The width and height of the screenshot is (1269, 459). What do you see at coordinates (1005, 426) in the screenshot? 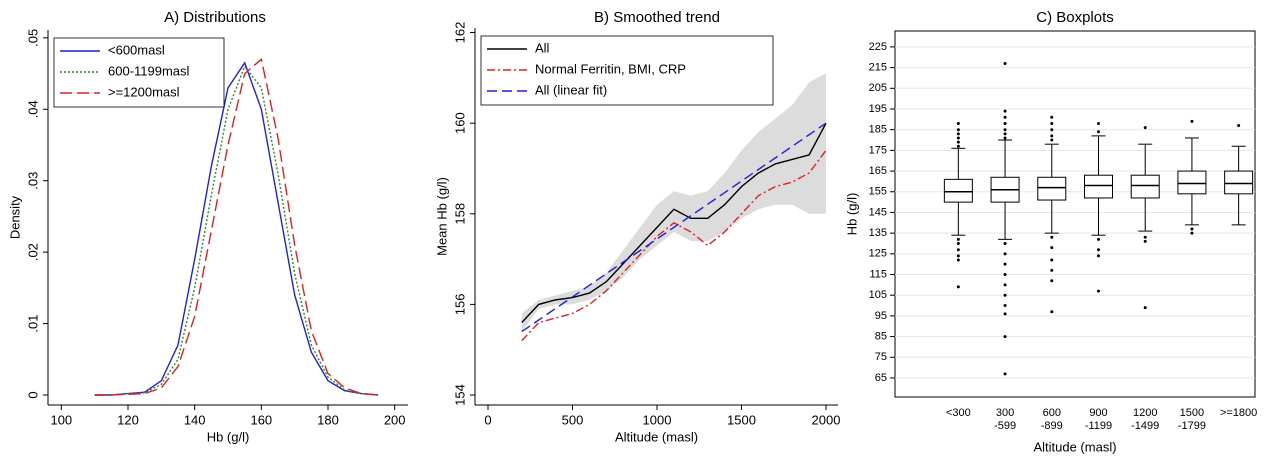
I see `x-tick-label: -599` at bounding box center [1005, 426].